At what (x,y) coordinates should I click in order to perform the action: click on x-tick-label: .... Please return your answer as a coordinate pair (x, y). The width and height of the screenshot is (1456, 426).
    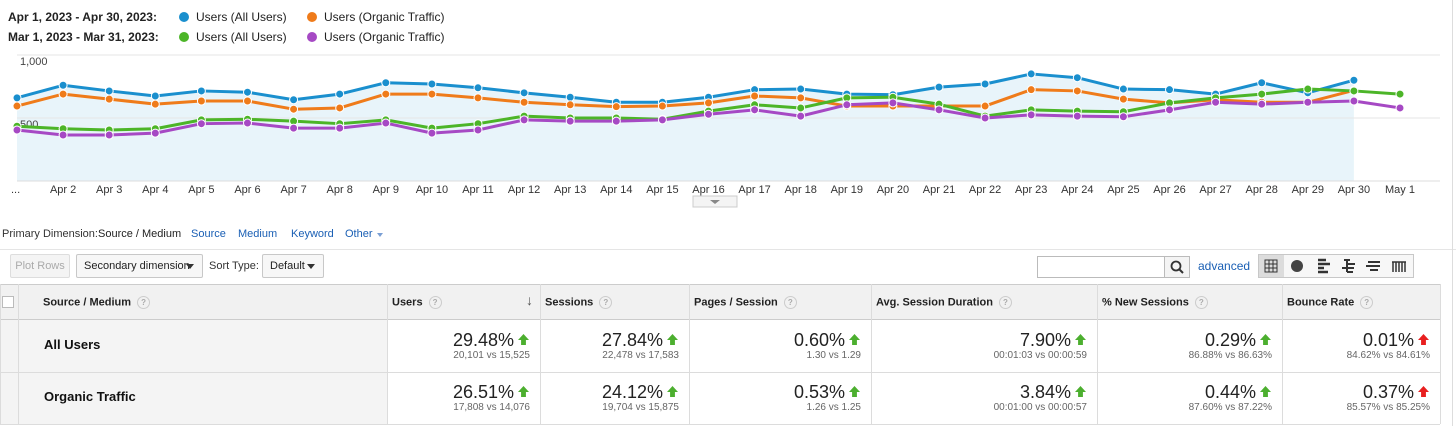
    Looking at the image, I should click on (15, 190).